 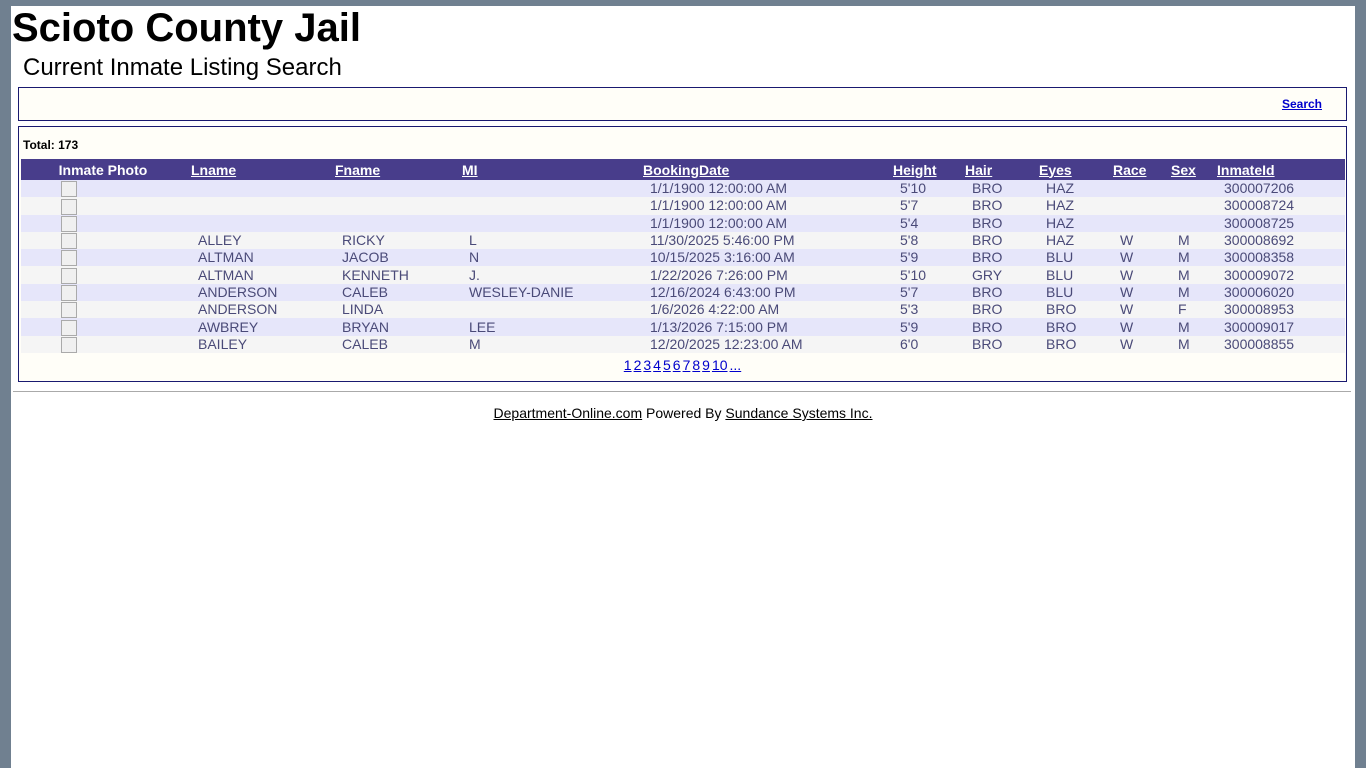 What do you see at coordinates (358, 169) in the screenshot?
I see `sort-link: Fname` at bounding box center [358, 169].